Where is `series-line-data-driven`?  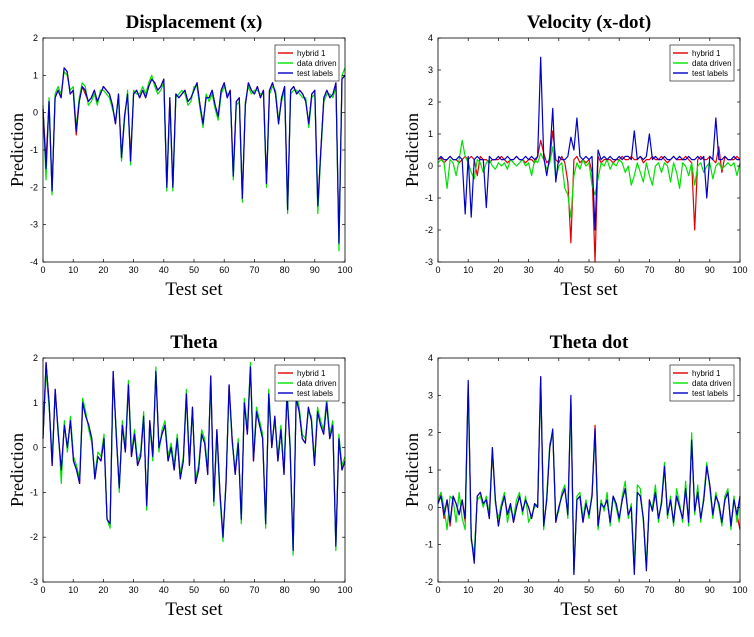 series-line-data-driven is located at coordinates (589, 178).